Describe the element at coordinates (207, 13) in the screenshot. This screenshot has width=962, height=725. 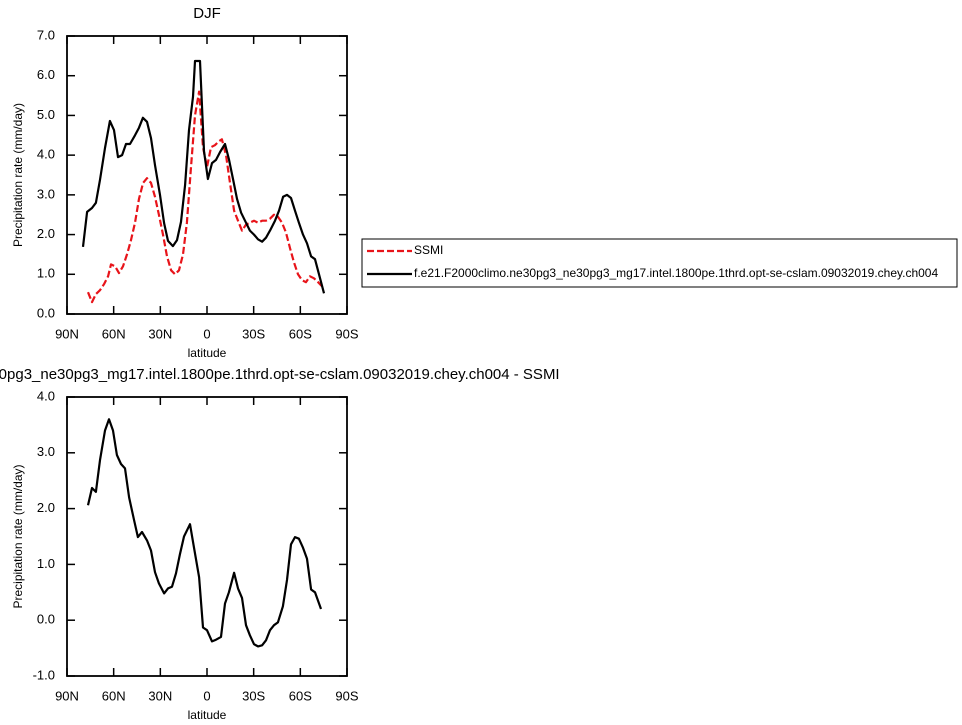
I see `chart-title: DJF` at that location.